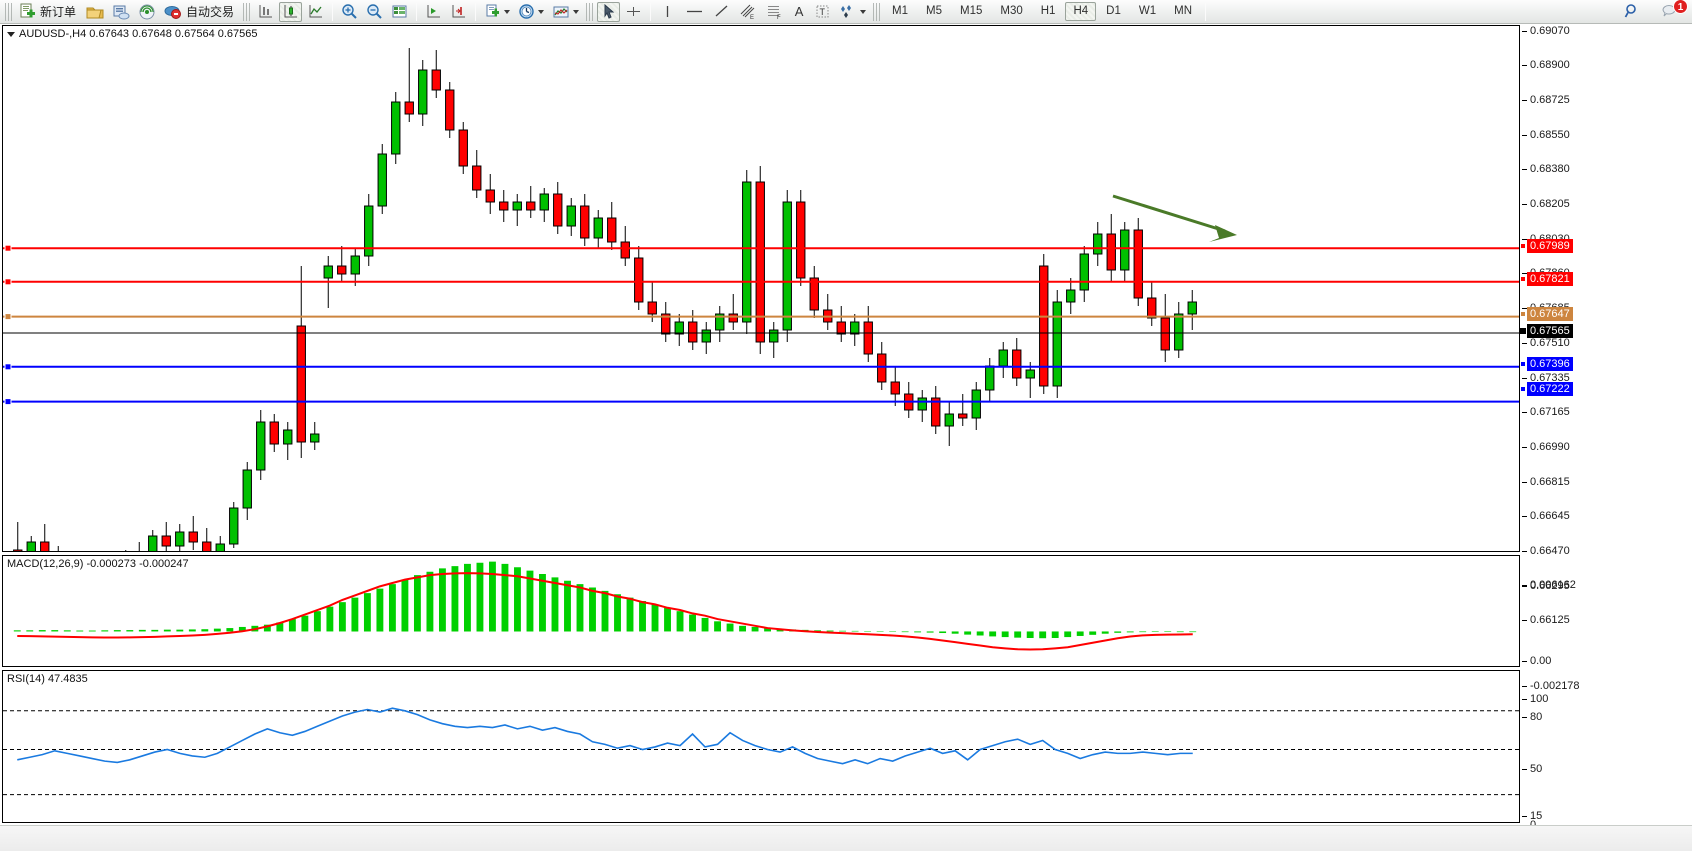 Image resolution: width=1692 pixels, height=851 pixels. I want to click on signals-button, so click(147, 12).